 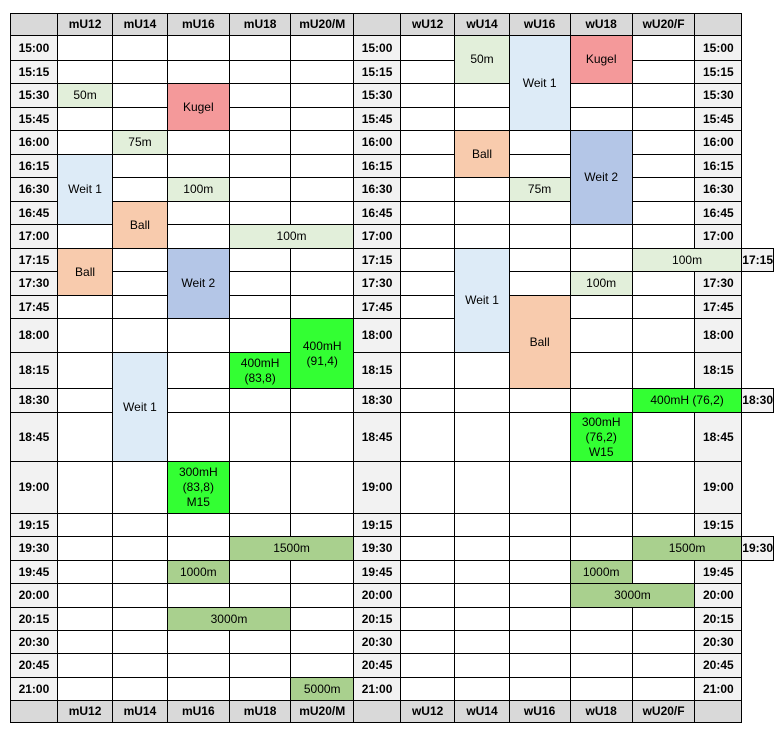 What do you see at coordinates (377, 548) in the screenshot?
I see `time-label: 19:30` at bounding box center [377, 548].